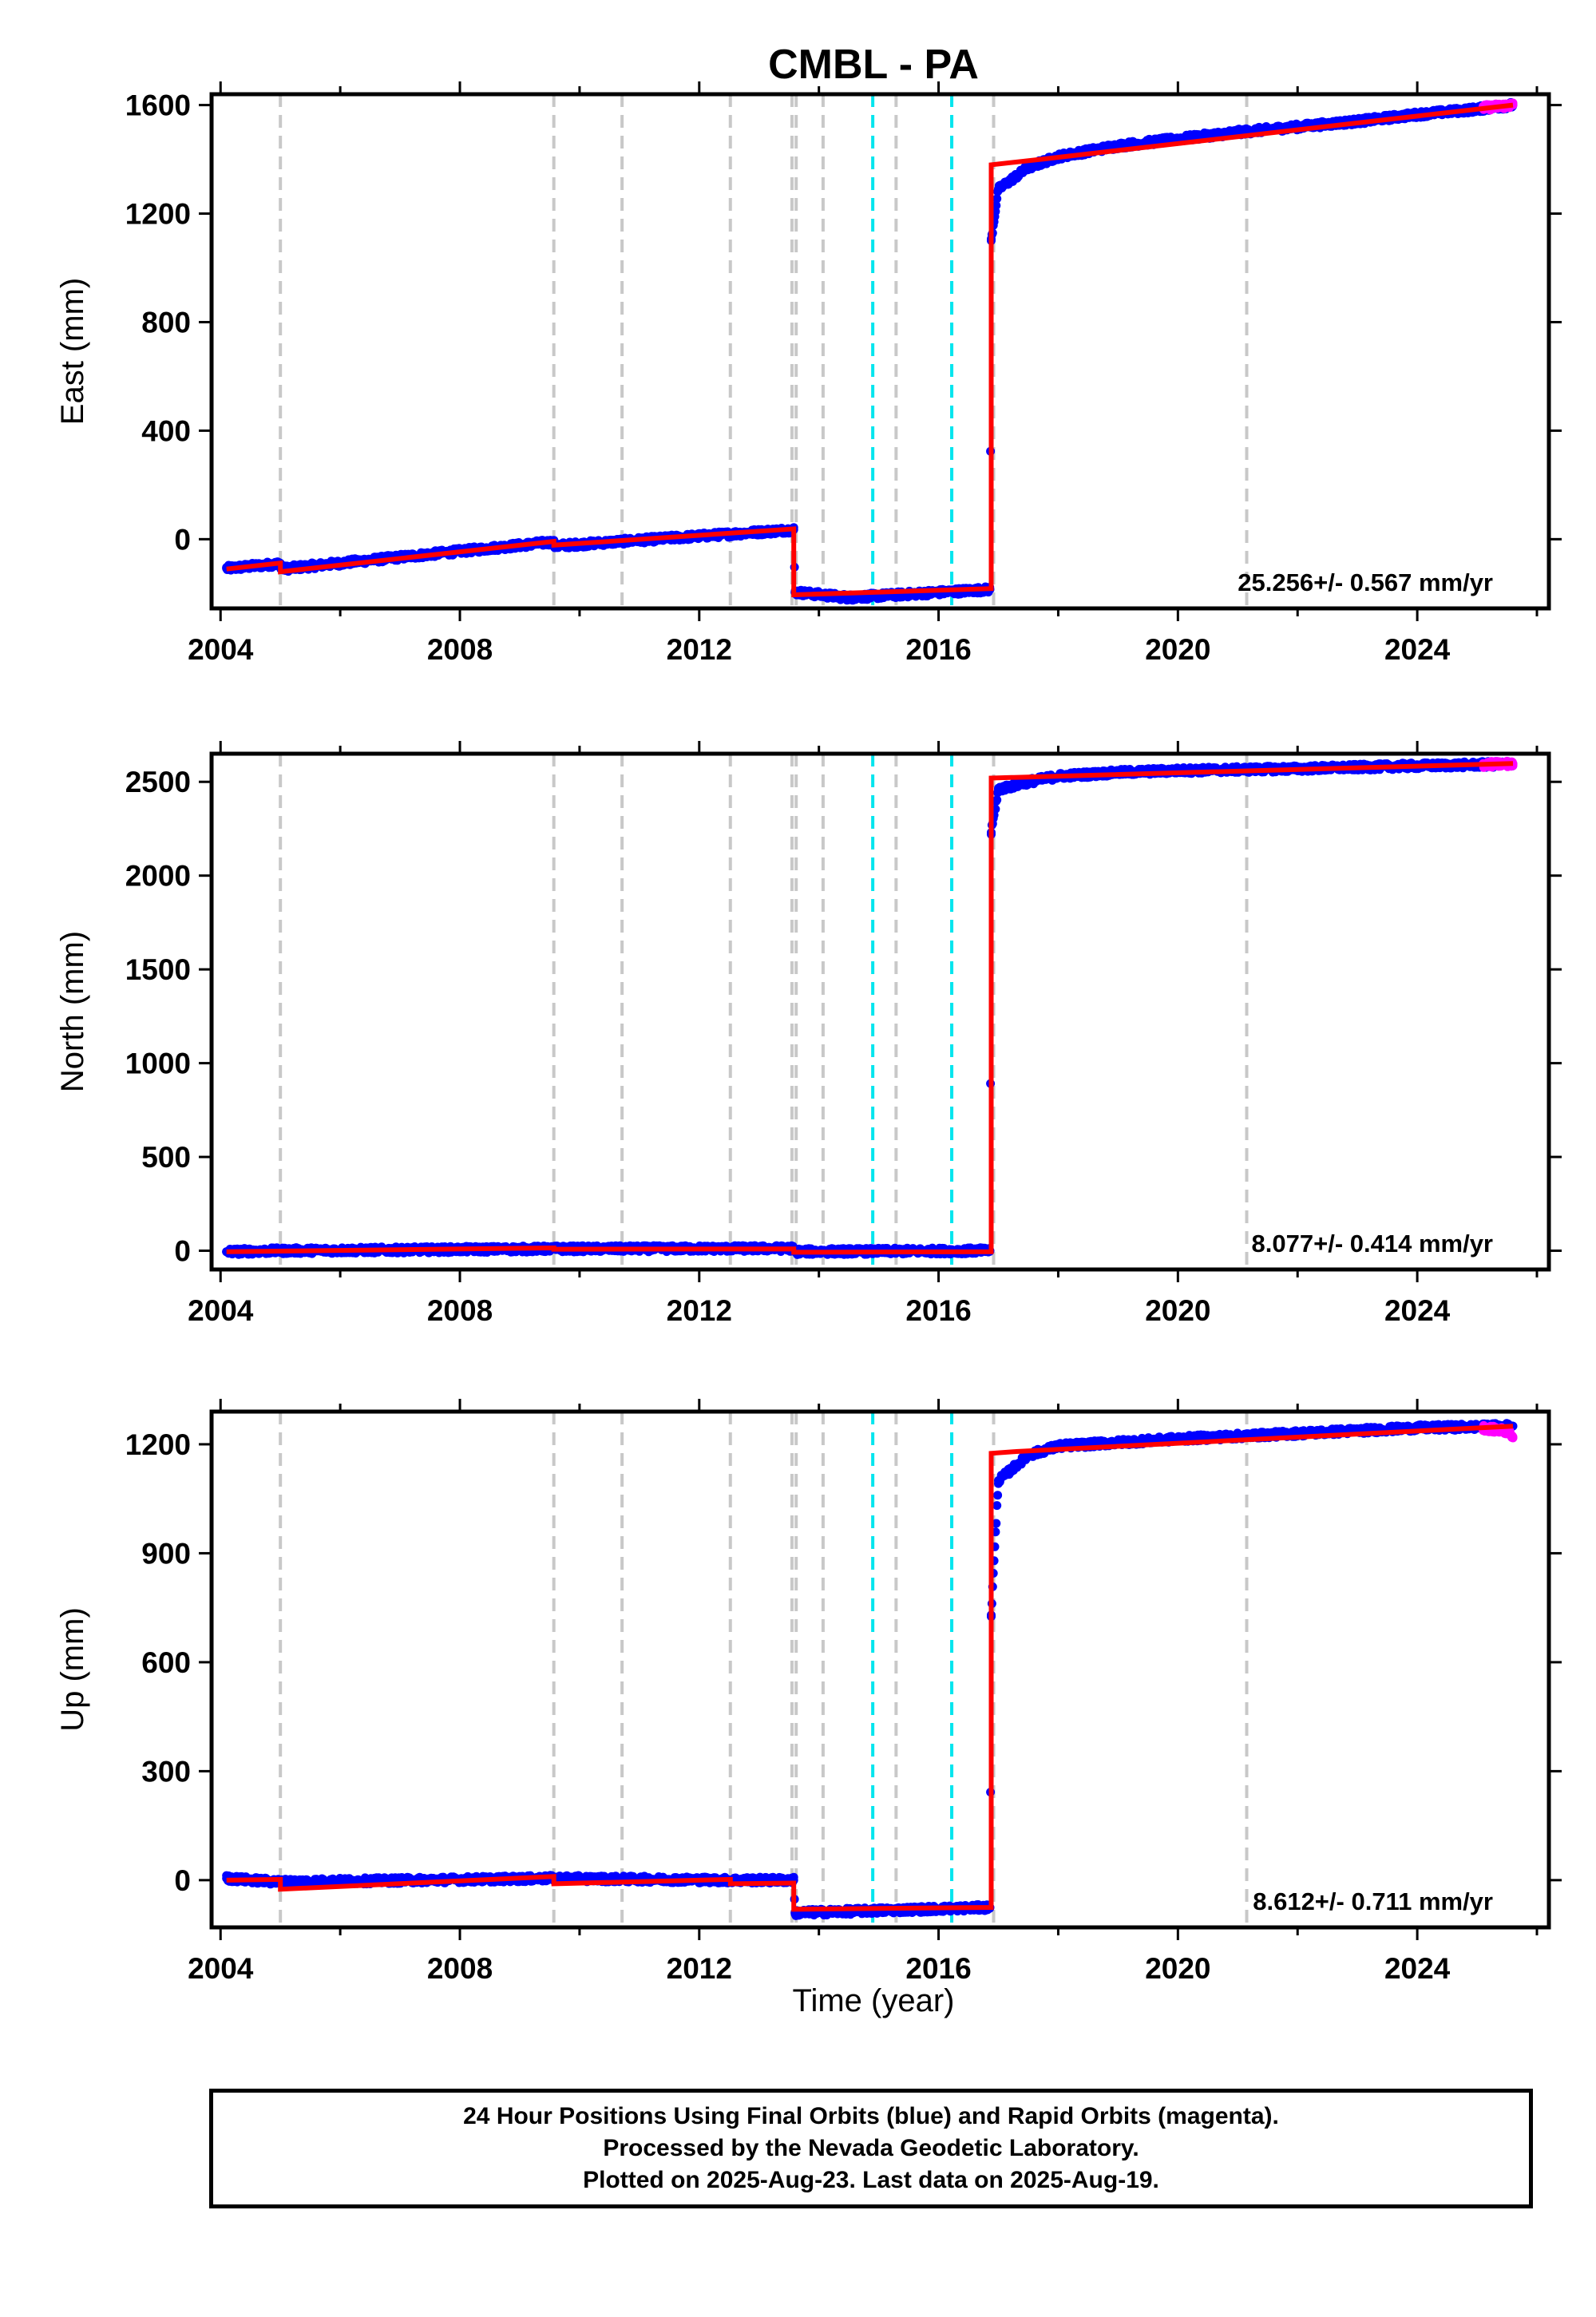  I want to click on y-tick-label: 2000, so click(158, 876).